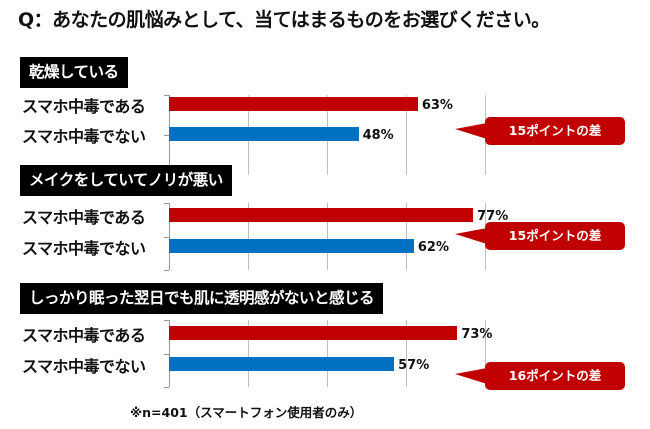 The height and width of the screenshot is (429, 650). What do you see at coordinates (414, 365) in the screenshot?
I see `data-label: 57%` at bounding box center [414, 365].